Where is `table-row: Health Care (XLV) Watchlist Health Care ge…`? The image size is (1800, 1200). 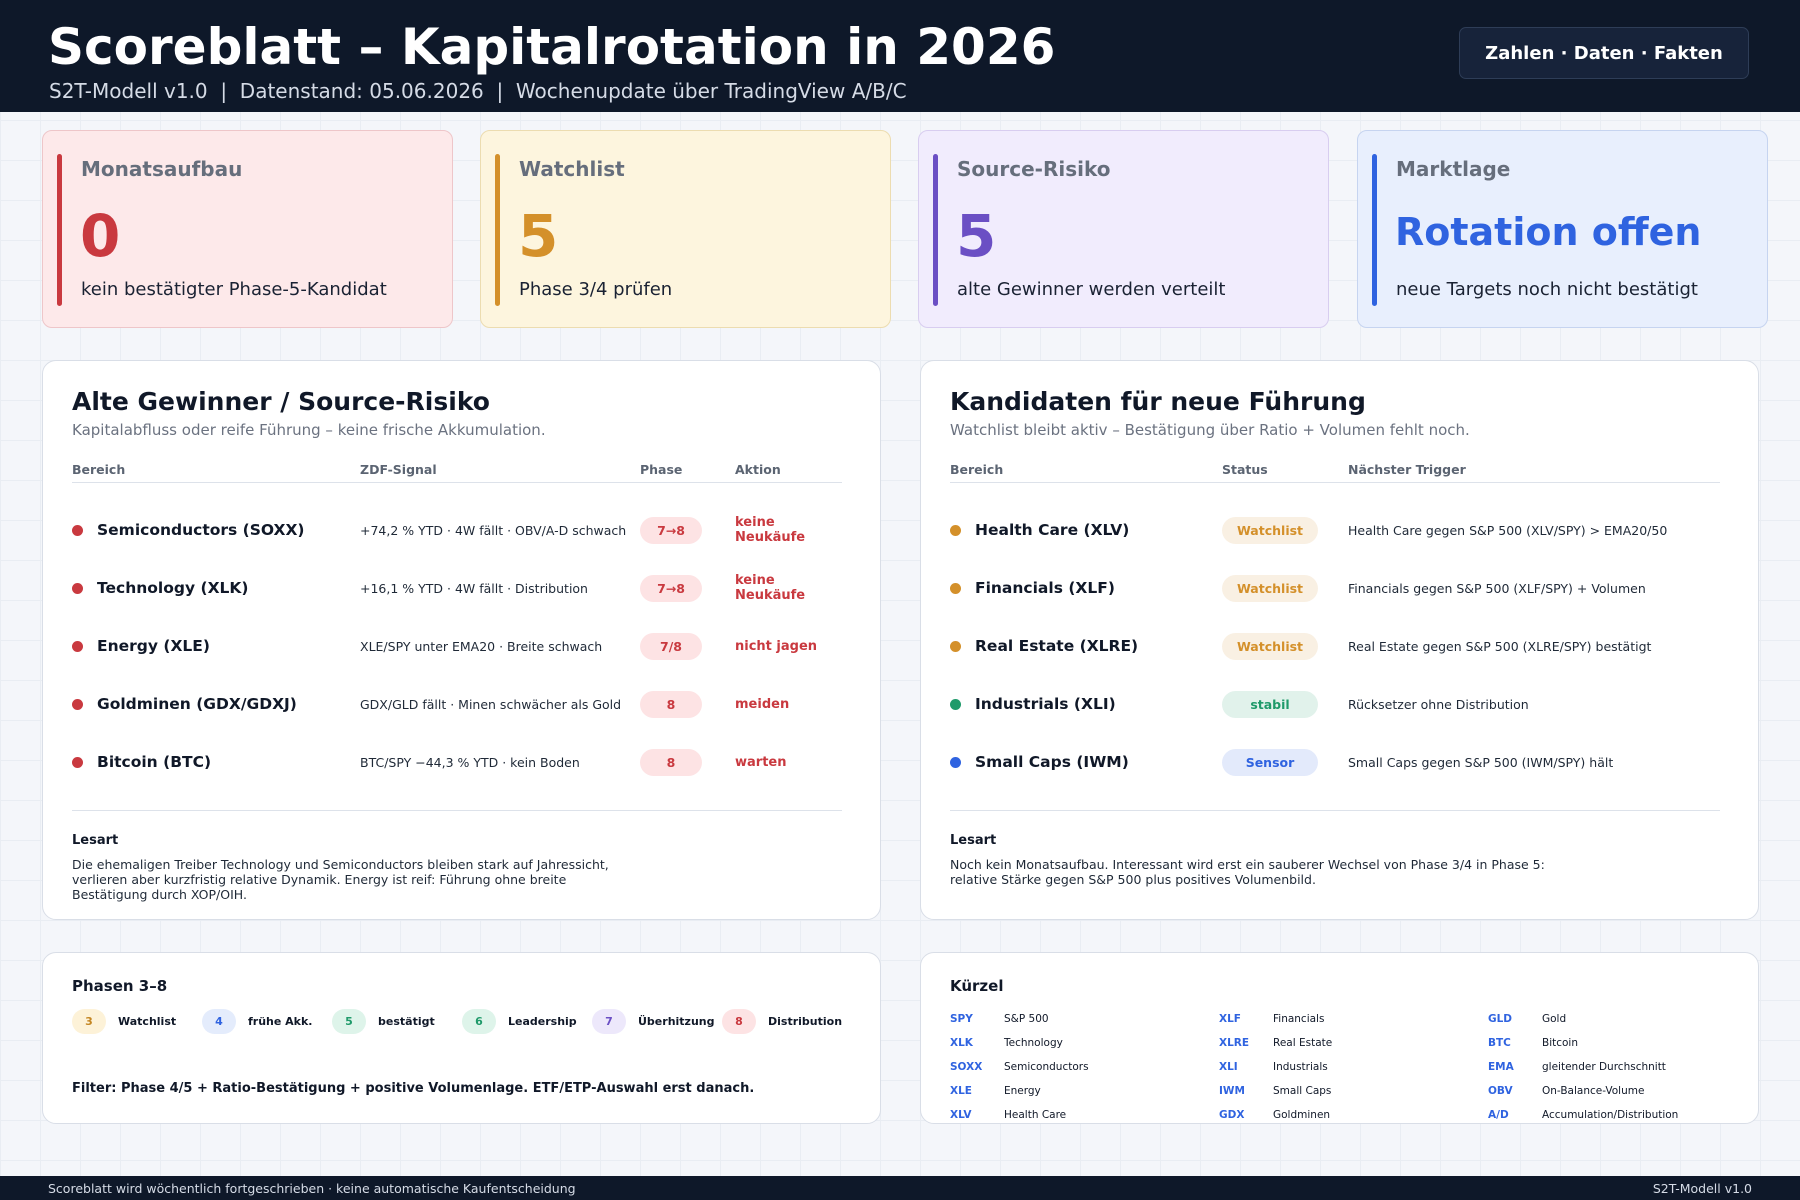
table-row: Health Care (XLV) Watchlist Health Care ge… is located at coordinates (1335, 530).